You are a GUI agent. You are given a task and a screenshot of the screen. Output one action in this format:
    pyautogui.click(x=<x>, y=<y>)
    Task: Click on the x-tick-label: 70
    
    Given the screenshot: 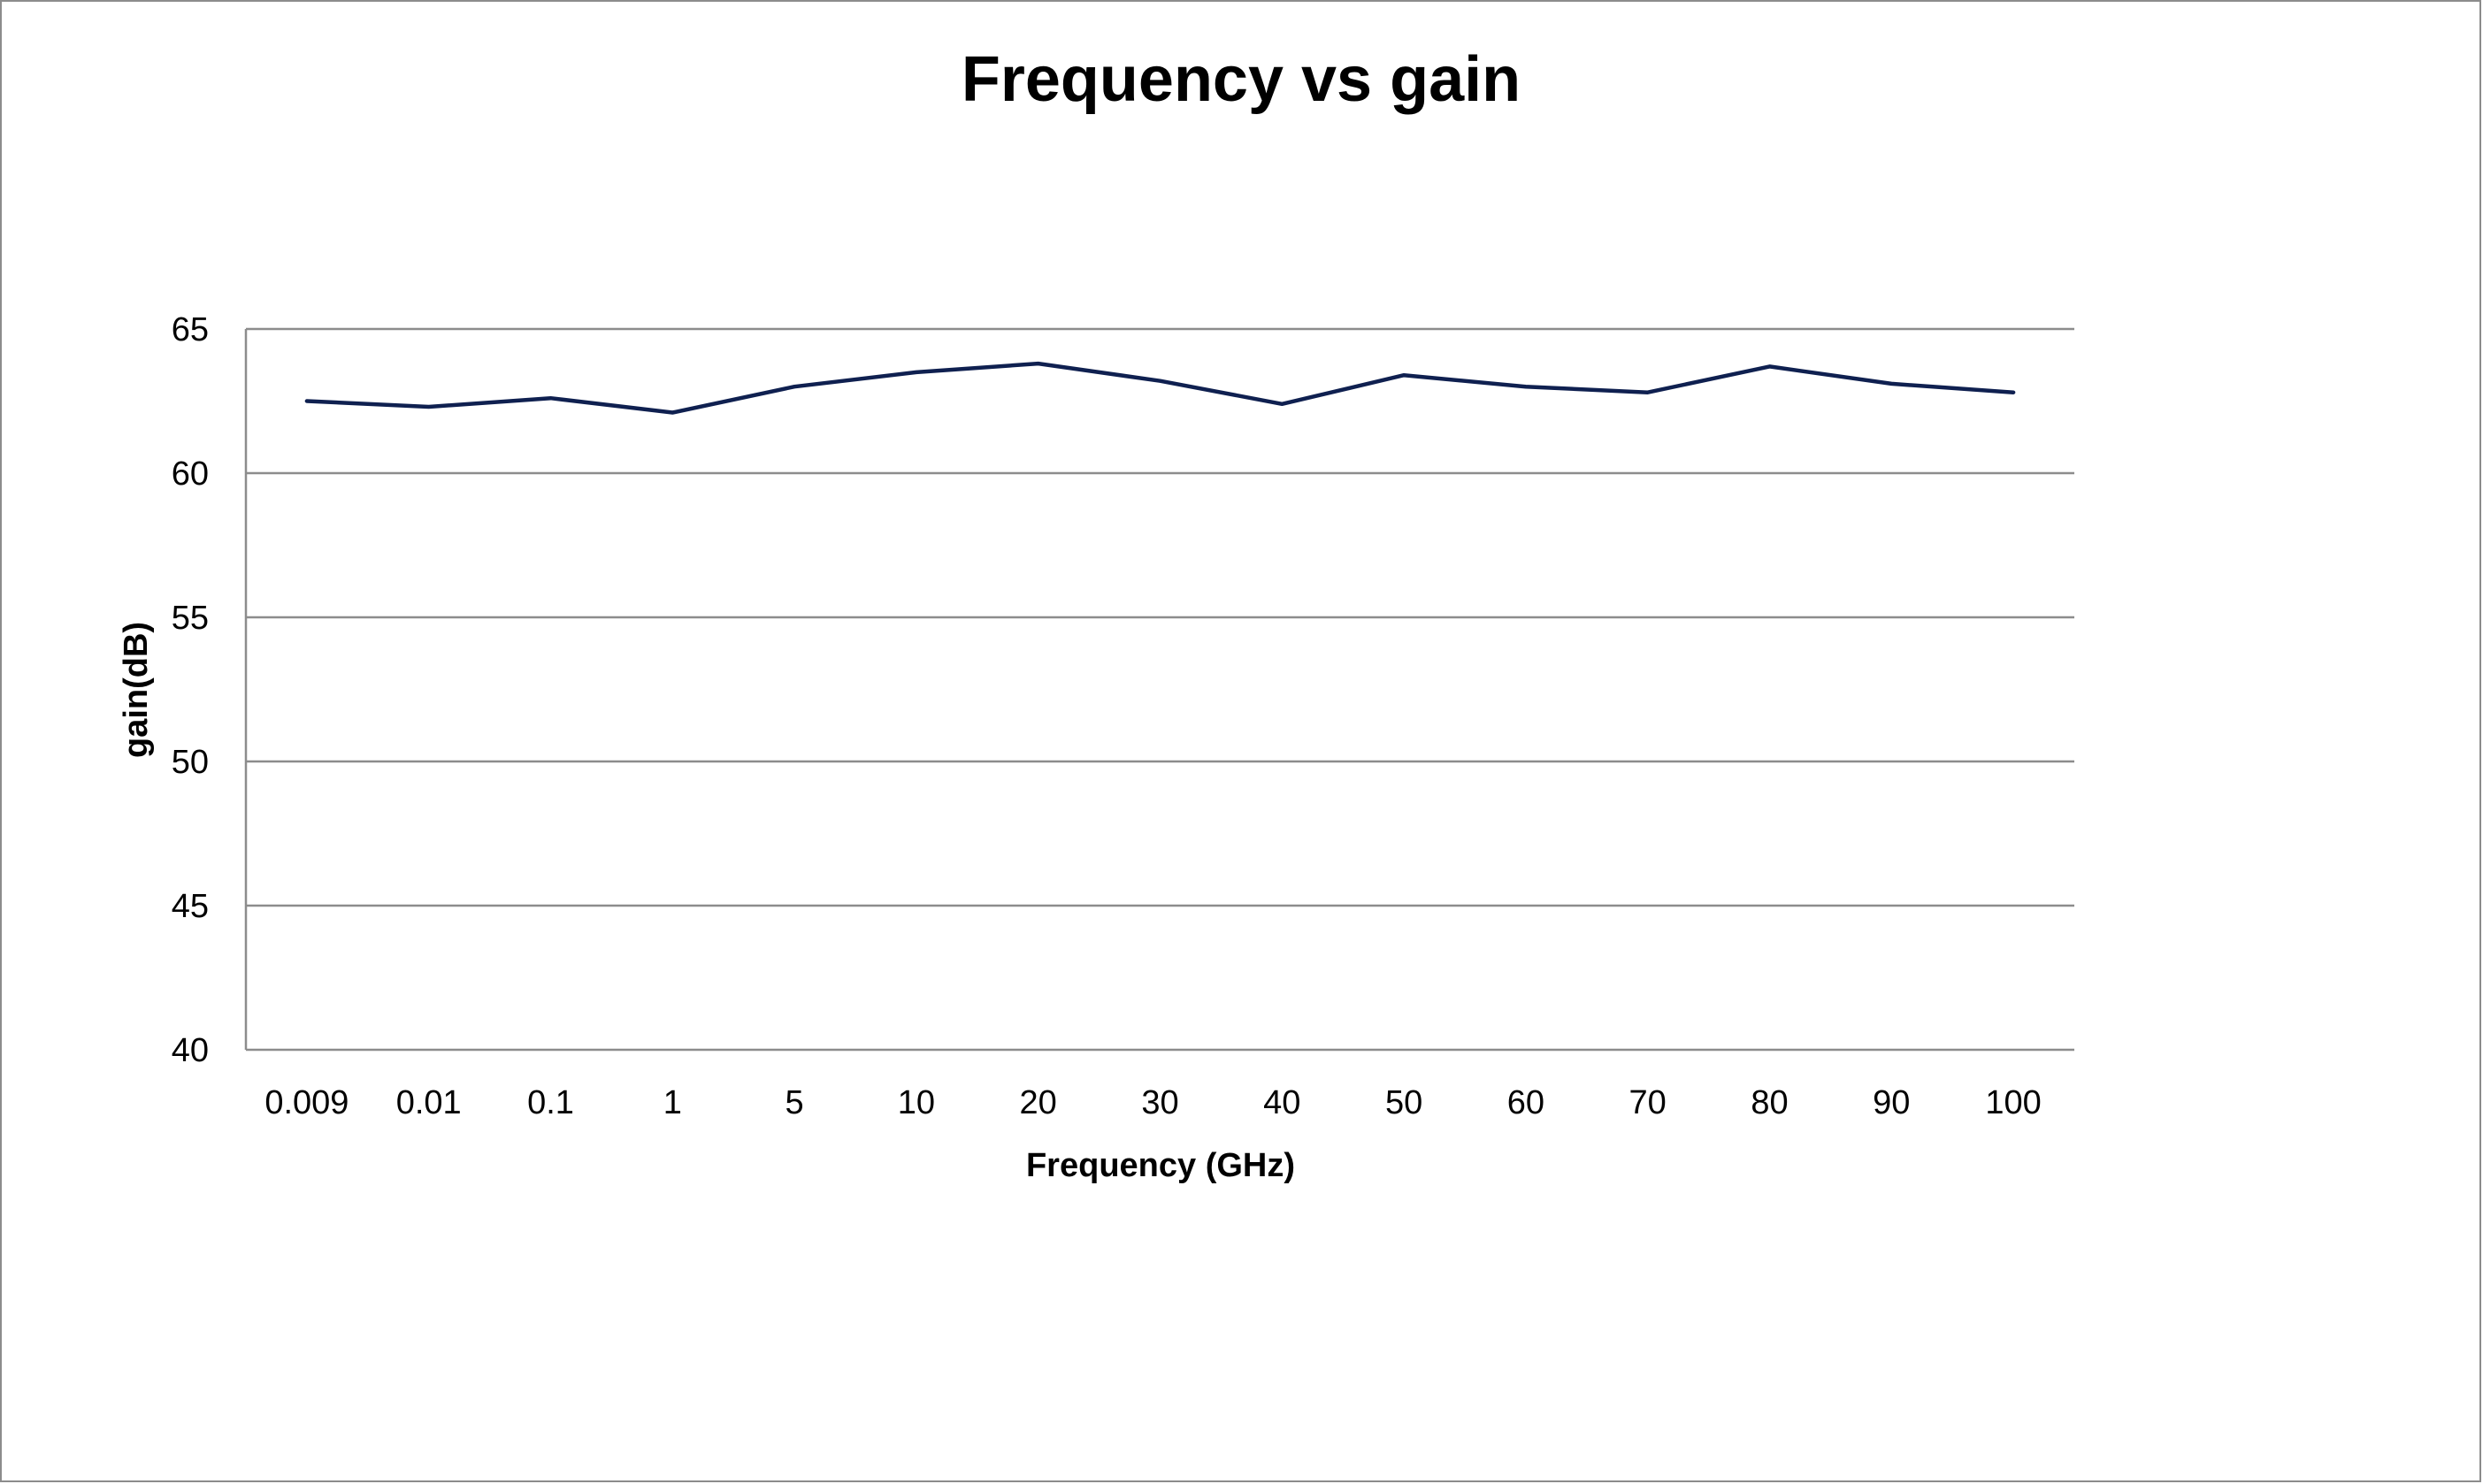 What is the action you would take?
    pyautogui.click(x=1648, y=1102)
    